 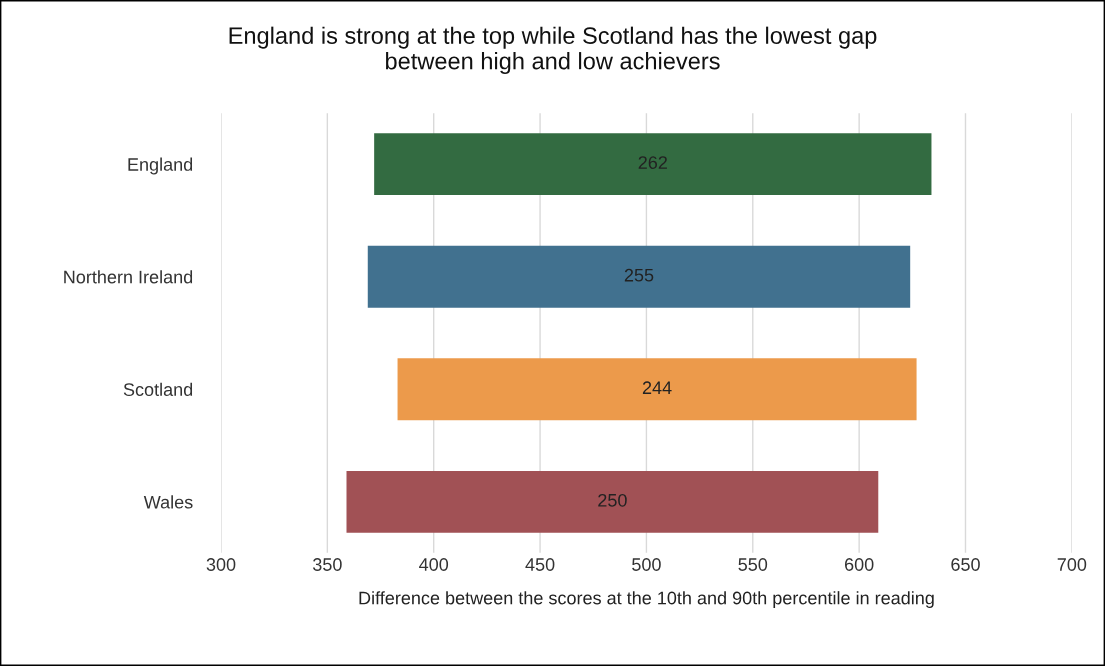 I want to click on x-tick-label: 300, so click(x=221, y=564).